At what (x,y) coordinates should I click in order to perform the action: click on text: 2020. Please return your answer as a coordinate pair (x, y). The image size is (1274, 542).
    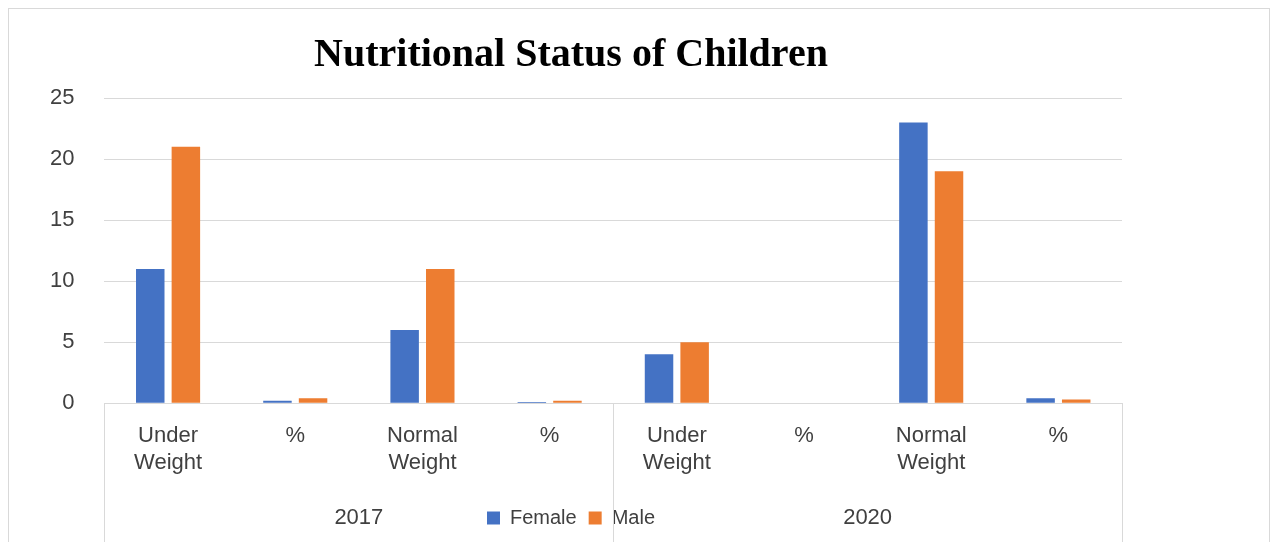
    Looking at the image, I should click on (868, 517).